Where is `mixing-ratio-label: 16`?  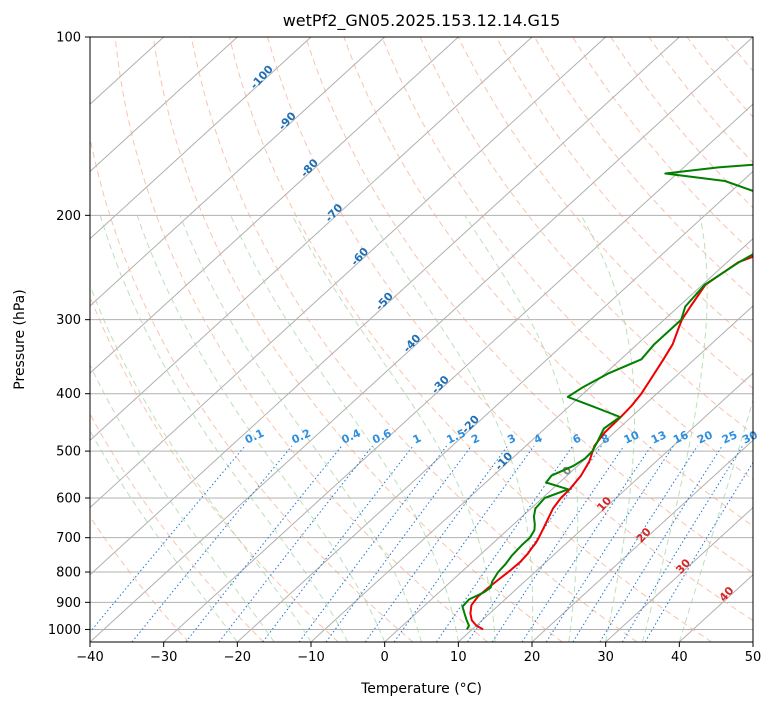
mixing-ratio-label: 16 is located at coordinates (681, 437).